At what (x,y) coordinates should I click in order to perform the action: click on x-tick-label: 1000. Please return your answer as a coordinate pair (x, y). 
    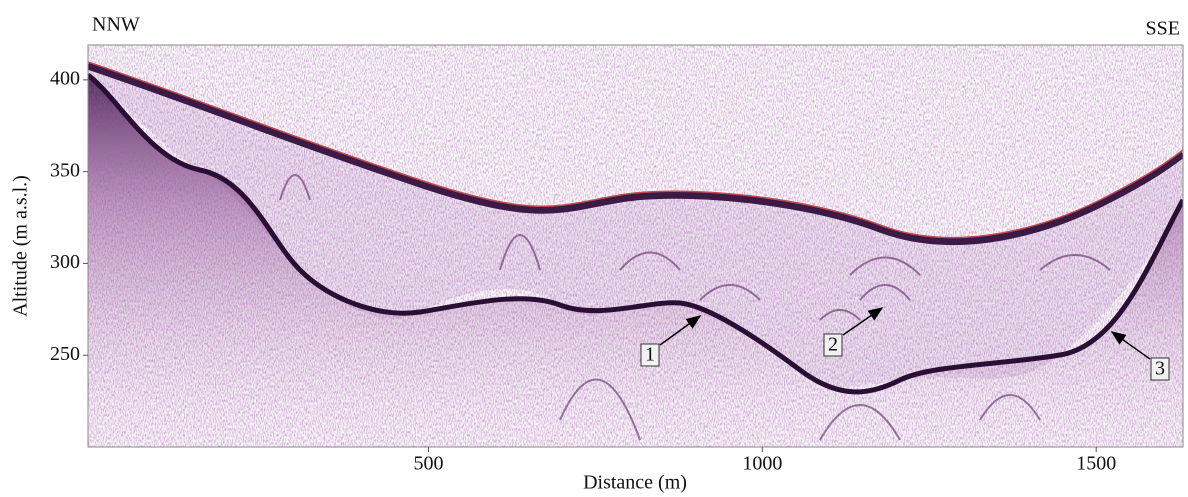
    Looking at the image, I should click on (762, 464).